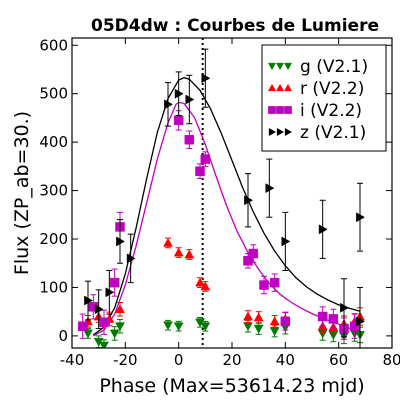 The height and width of the screenshot is (400, 400). I want to click on y-axis-label: Flux (ZP_ab=30.), so click(22, 193).